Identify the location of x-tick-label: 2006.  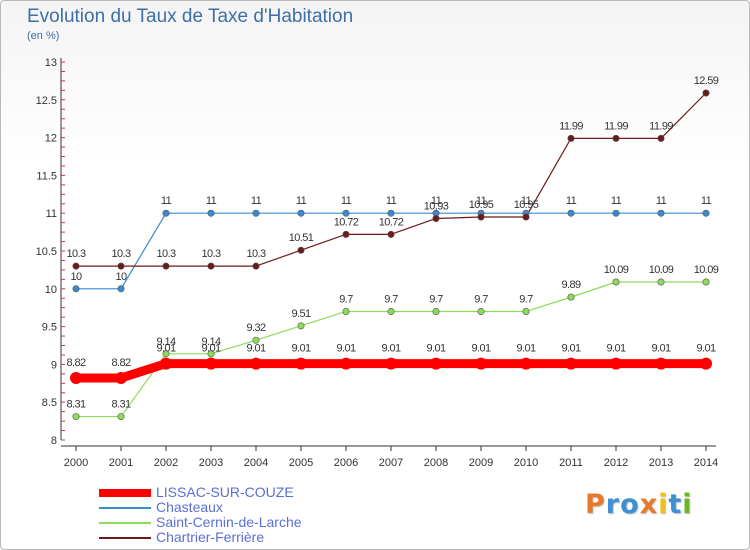
(346, 463).